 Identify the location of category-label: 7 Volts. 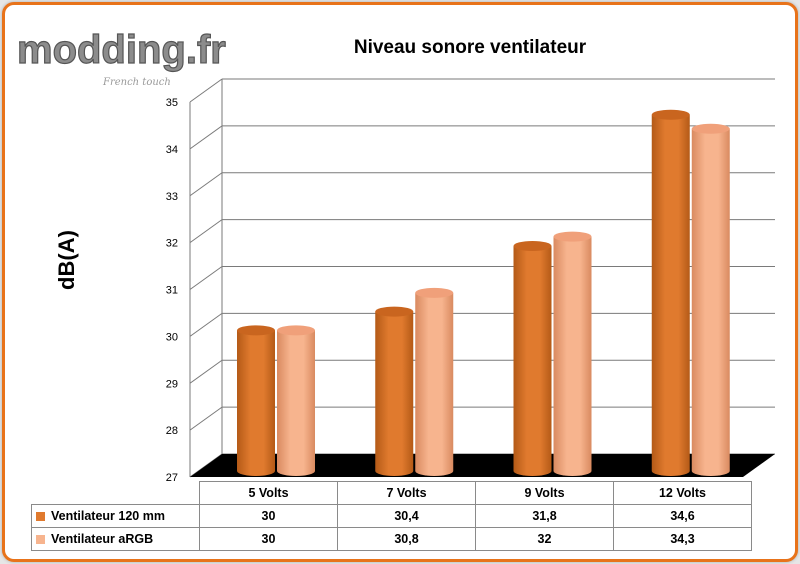
(406, 493).